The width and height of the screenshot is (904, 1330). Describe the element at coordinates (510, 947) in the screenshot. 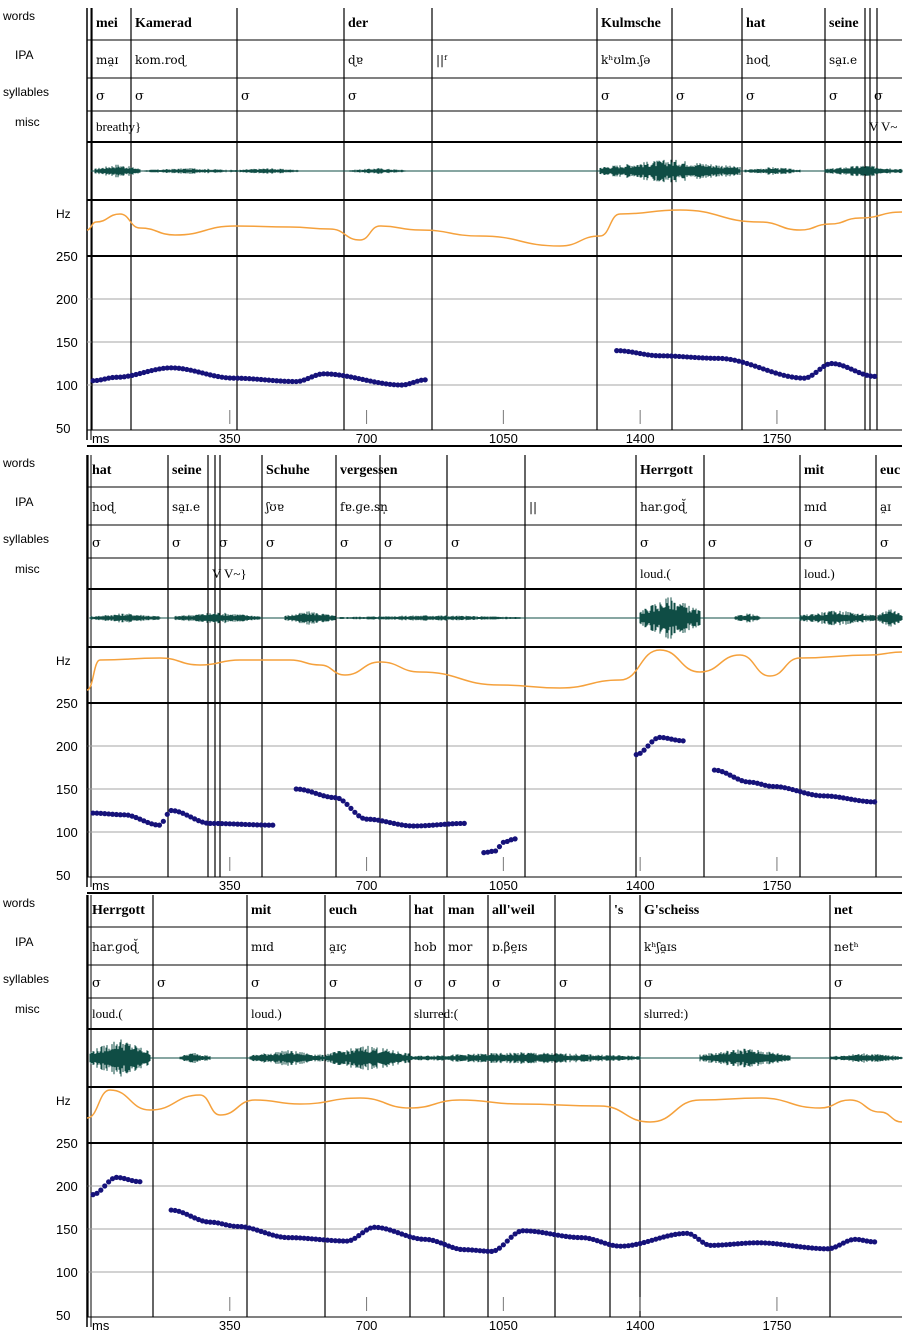

I see `ipa-label: ɒ.βe̯ɪs` at that location.